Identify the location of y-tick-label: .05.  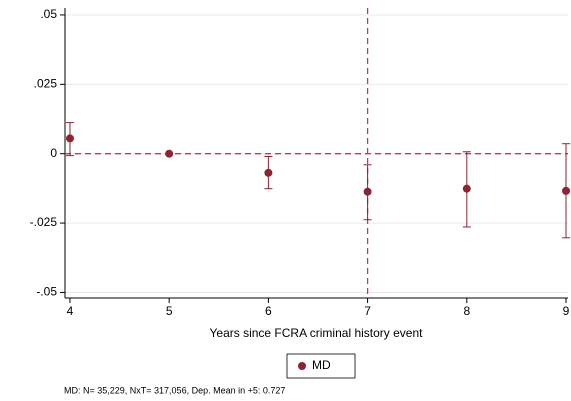
(48, 14).